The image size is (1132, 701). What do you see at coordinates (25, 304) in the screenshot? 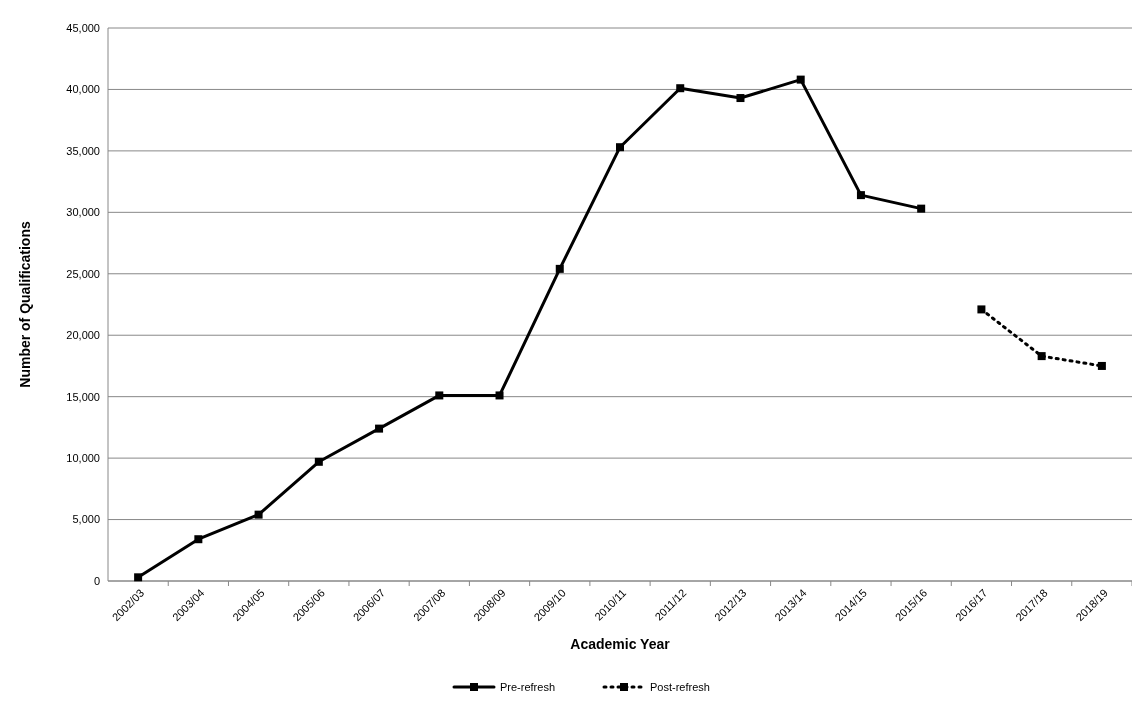
I see `y-axis-title: Number of Qualifications` at bounding box center [25, 304].